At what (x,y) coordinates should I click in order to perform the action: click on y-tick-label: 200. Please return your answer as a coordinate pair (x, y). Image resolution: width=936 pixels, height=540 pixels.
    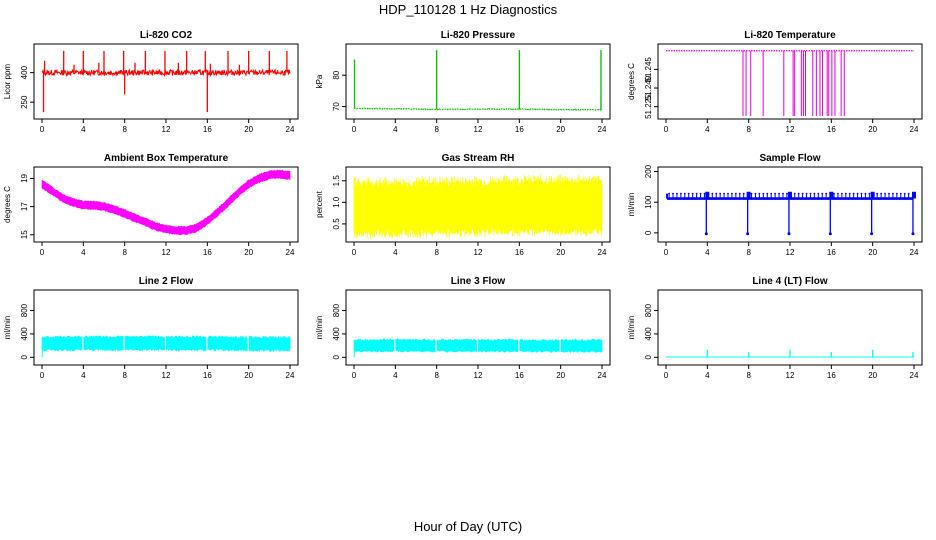
    Looking at the image, I should click on (648, 171).